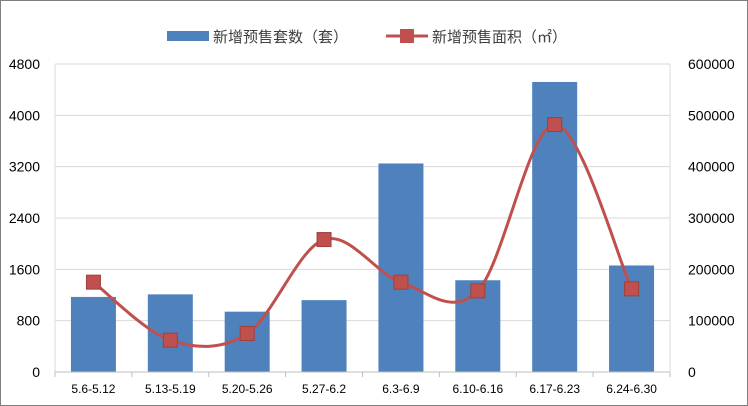  Describe the element at coordinates (401, 389) in the screenshot. I see `category-label: 6.3-6.9` at that location.